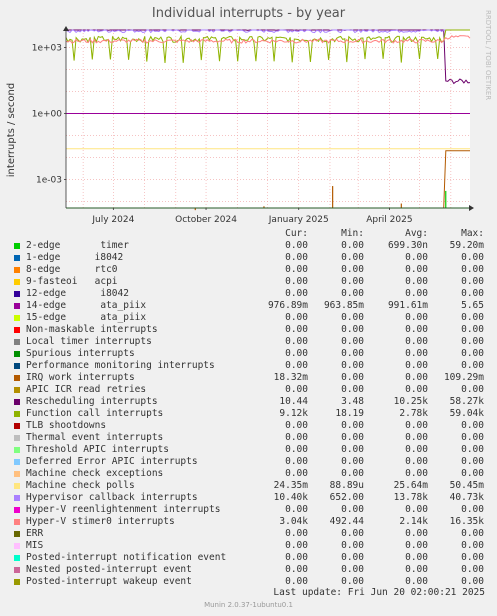  Describe the element at coordinates (287, 305) in the screenshot. I see `legend-cur: 976.89m` at that location.